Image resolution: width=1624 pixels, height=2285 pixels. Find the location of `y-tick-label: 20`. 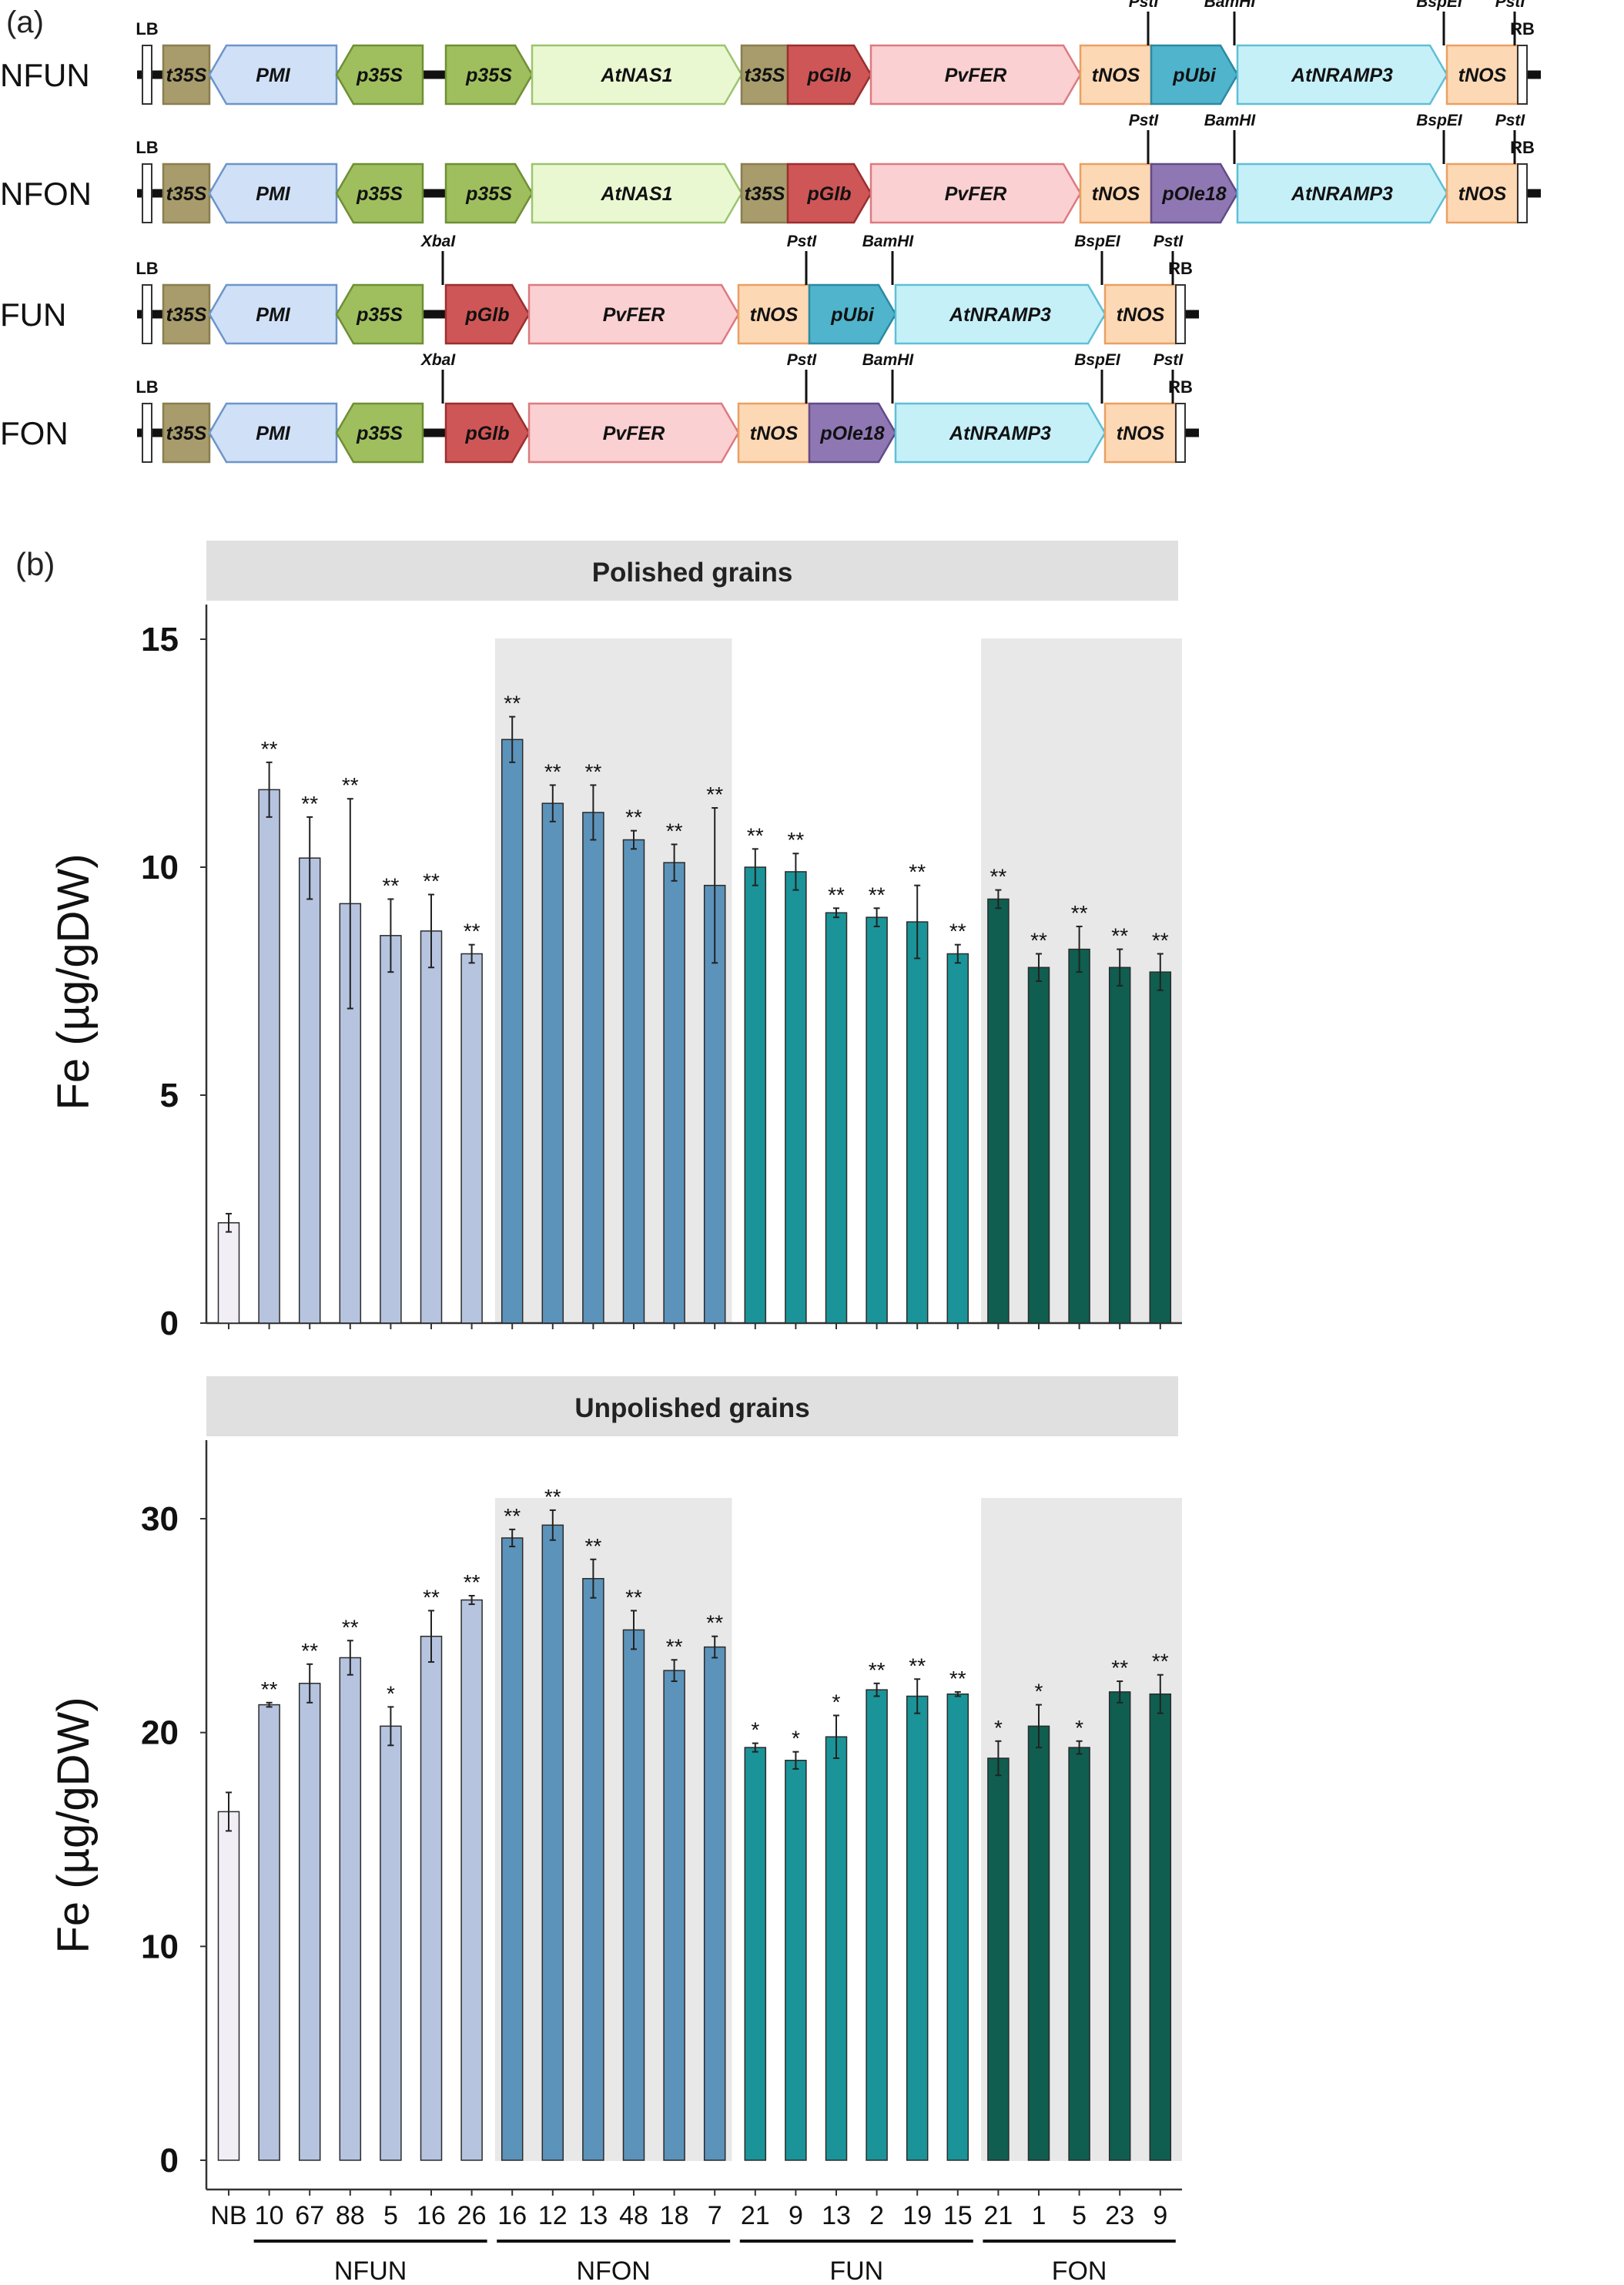

y-tick-label: 20 is located at coordinates (160, 1733).